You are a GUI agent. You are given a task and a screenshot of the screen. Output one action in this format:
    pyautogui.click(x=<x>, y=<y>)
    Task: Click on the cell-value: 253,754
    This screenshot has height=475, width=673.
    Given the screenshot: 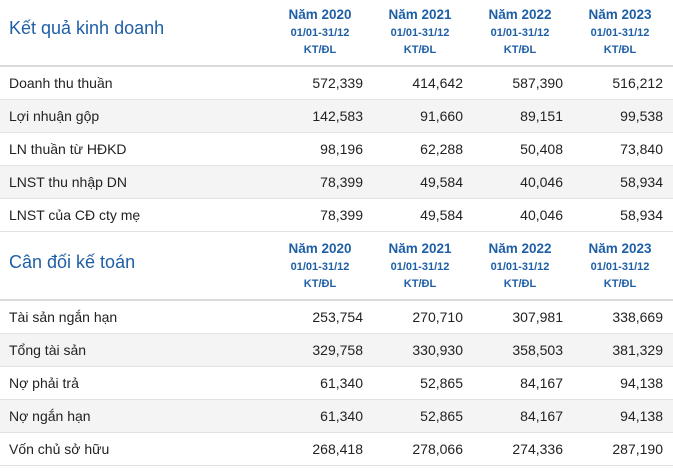 What is the action you would take?
    pyautogui.click(x=337, y=317)
    